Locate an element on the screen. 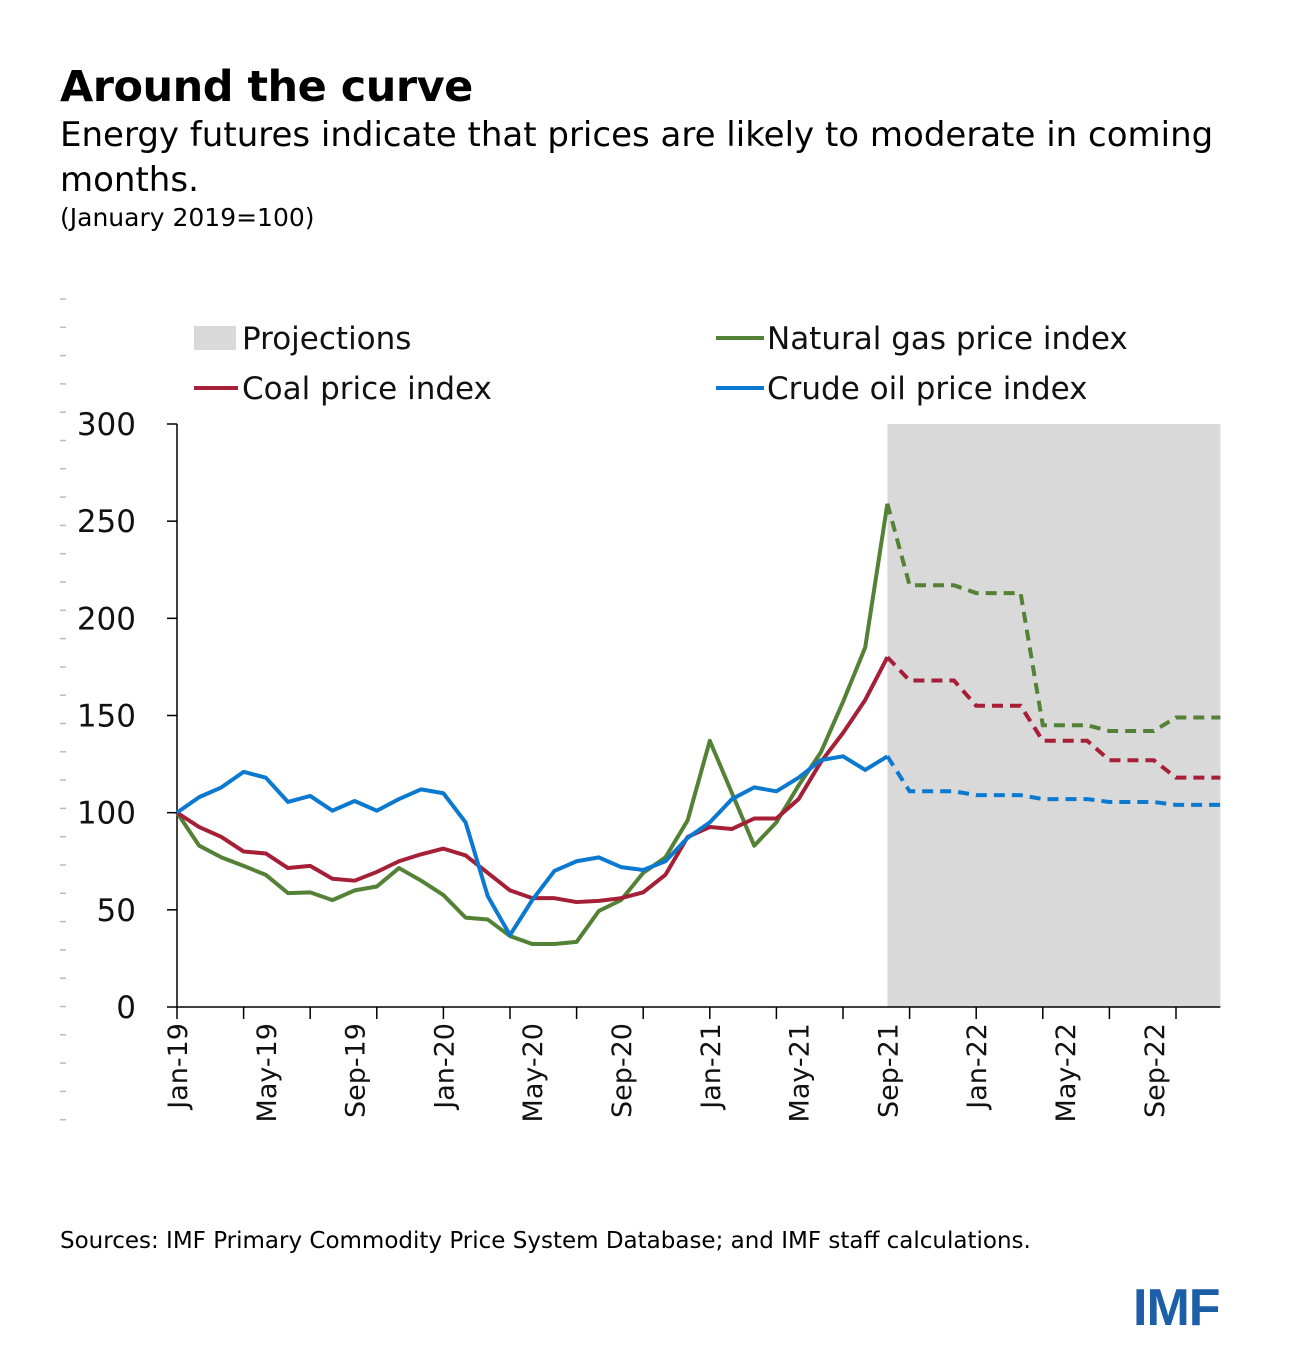 The image size is (1300, 1348). projection-shading is located at coordinates (1054, 715).